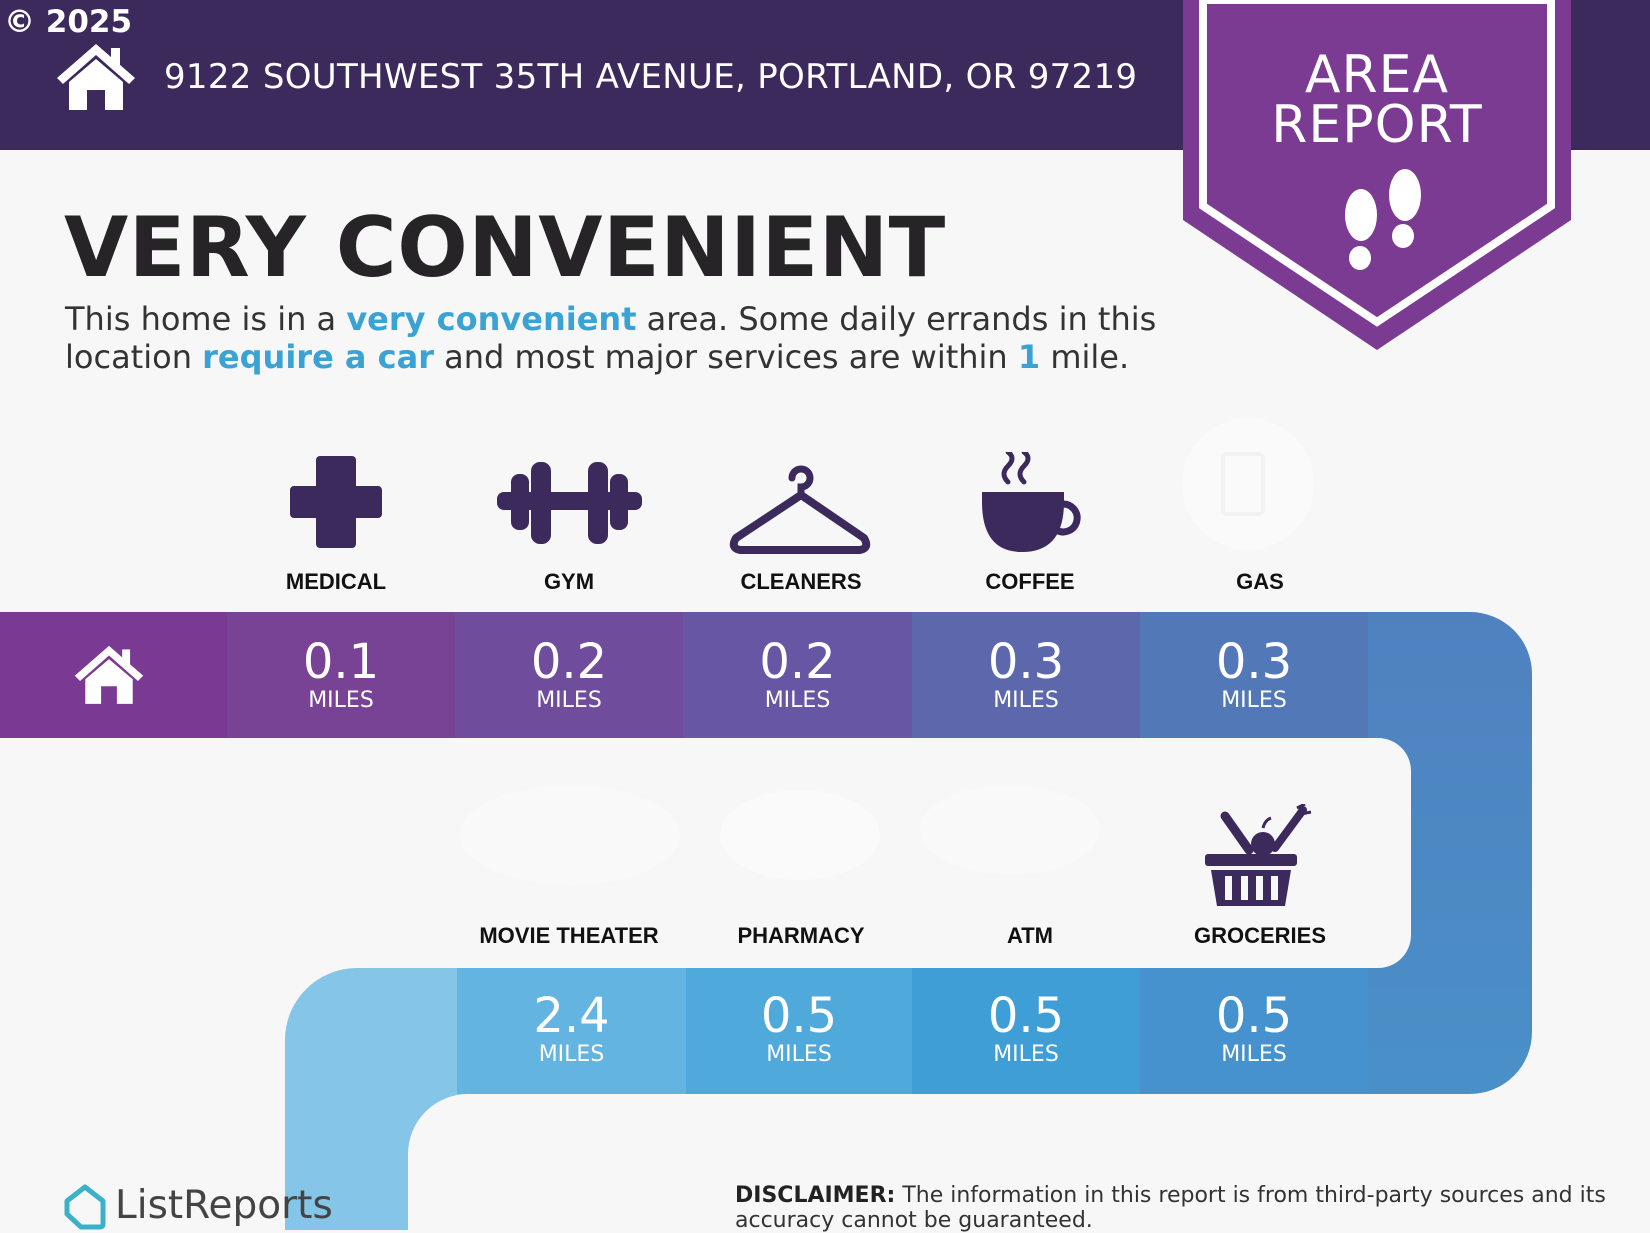  What do you see at coordinates (505, 247) in the screenshot?
I see `convenience-headline: VERY CONVENIENT` at bounding box center [505, 247].